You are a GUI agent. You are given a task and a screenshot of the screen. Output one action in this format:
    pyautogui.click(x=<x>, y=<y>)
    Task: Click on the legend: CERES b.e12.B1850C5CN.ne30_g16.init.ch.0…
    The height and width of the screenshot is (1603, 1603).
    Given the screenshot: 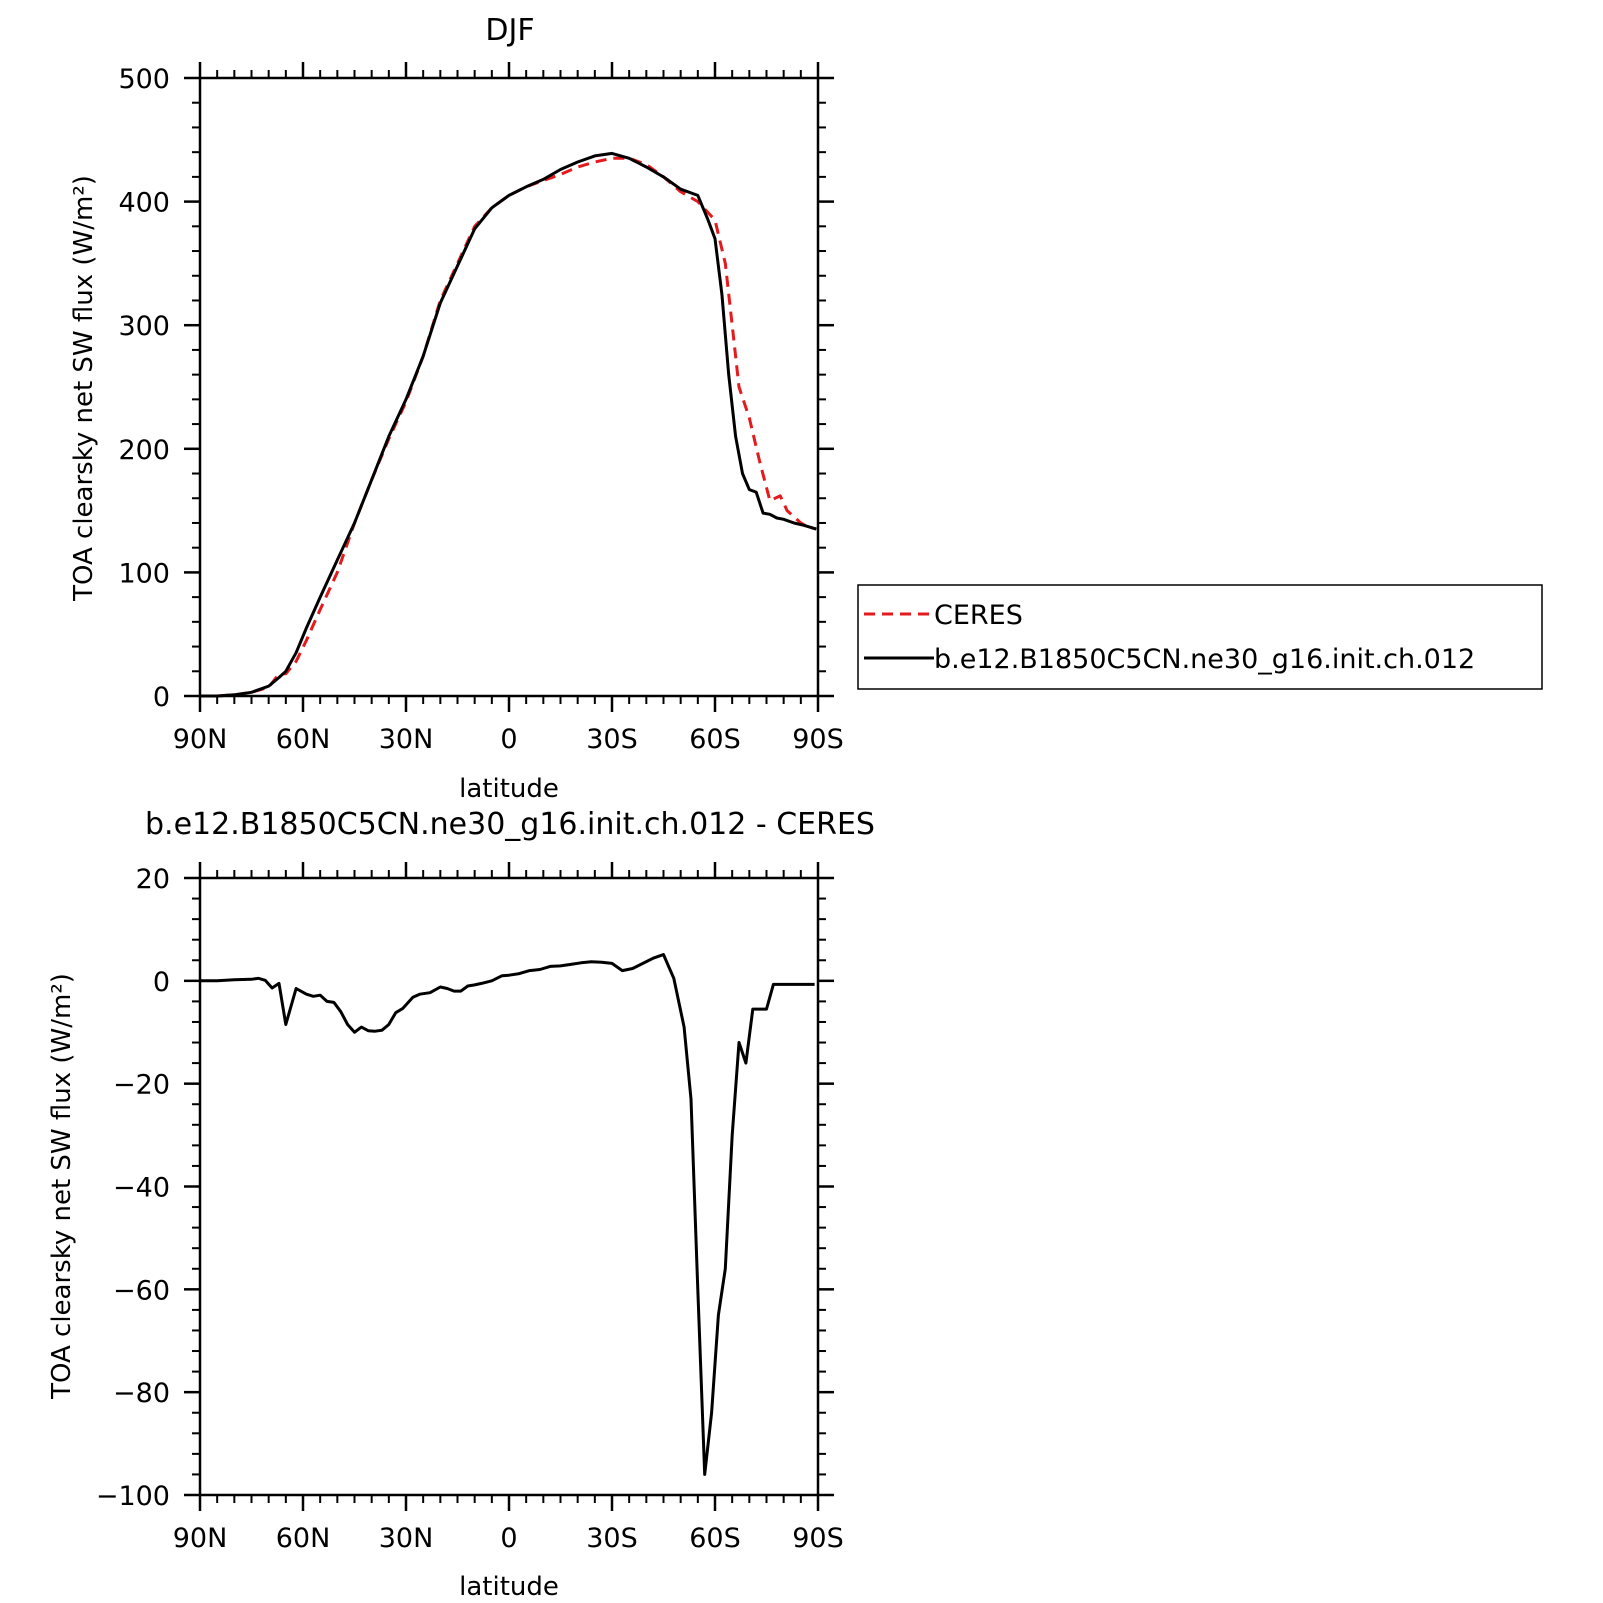 What is the action you would take?
    pyautogui.click(x=1200, y=637)
    